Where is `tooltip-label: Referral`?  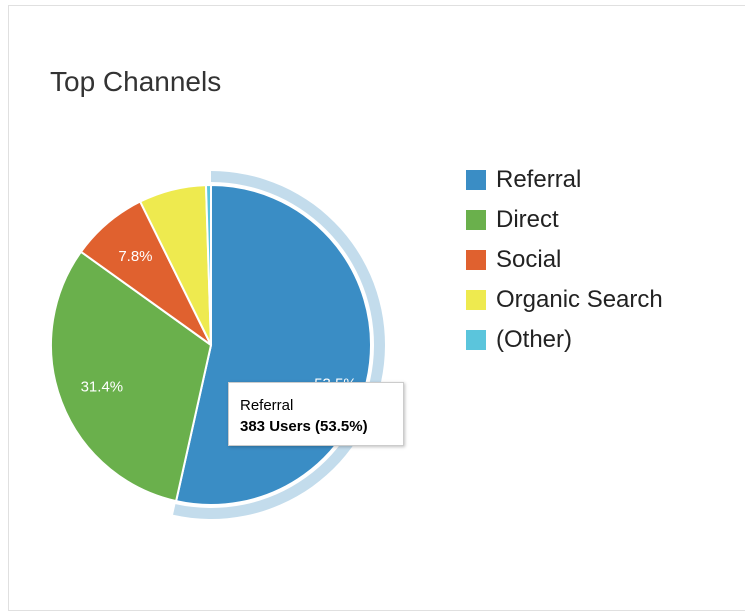 tooltip-label: Referral is located at coordinates (267, 405).